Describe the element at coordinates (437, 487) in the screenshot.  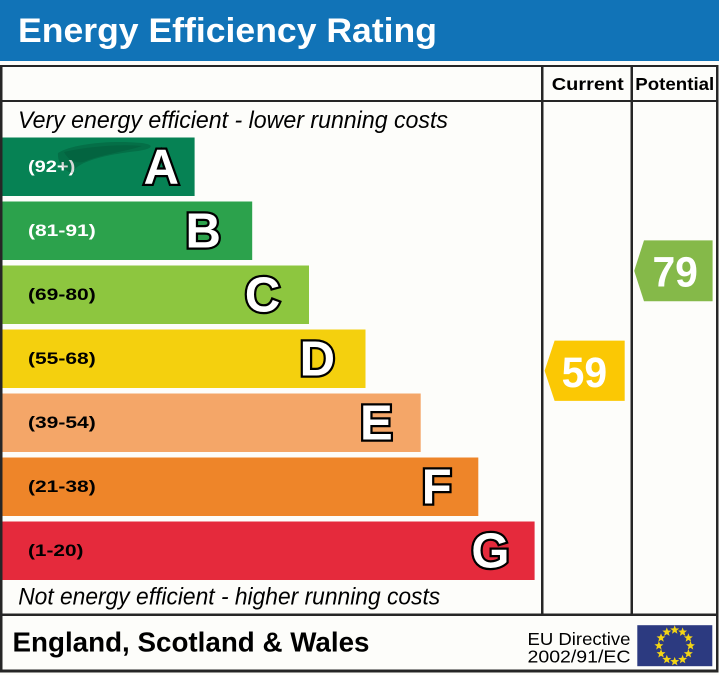
I see `svg-text: F` at that location.